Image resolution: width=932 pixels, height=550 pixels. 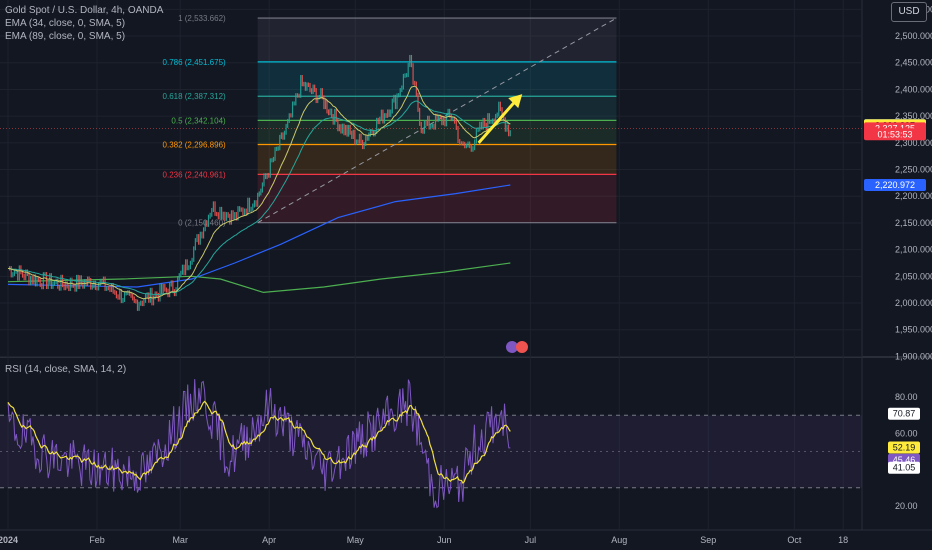 What do you see at coordinates (708, 540) in the screenshot?
I see `time-tick-label: Sep` at bounding box center [708, 540].